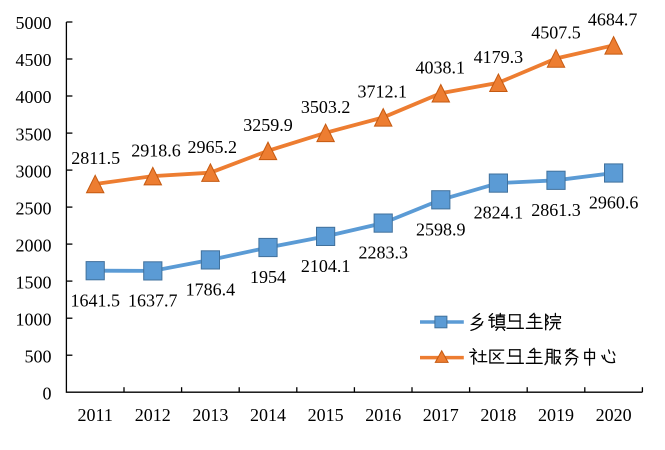  I want to click on svg-text: 2824.1, so click(499, 213).